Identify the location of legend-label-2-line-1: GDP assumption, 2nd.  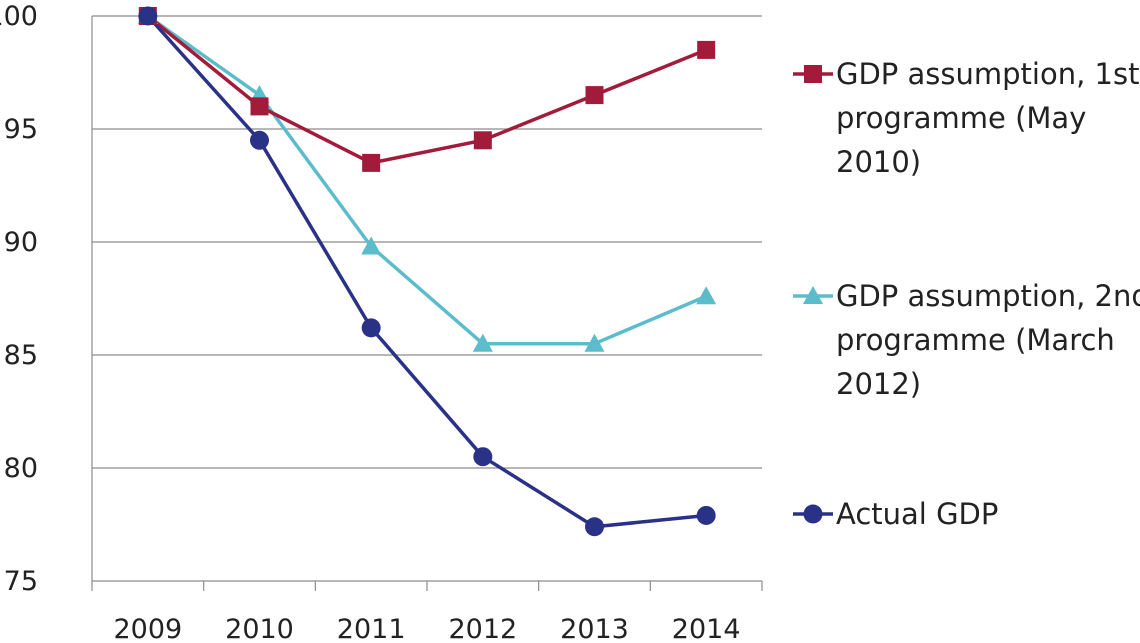
(988, 296).